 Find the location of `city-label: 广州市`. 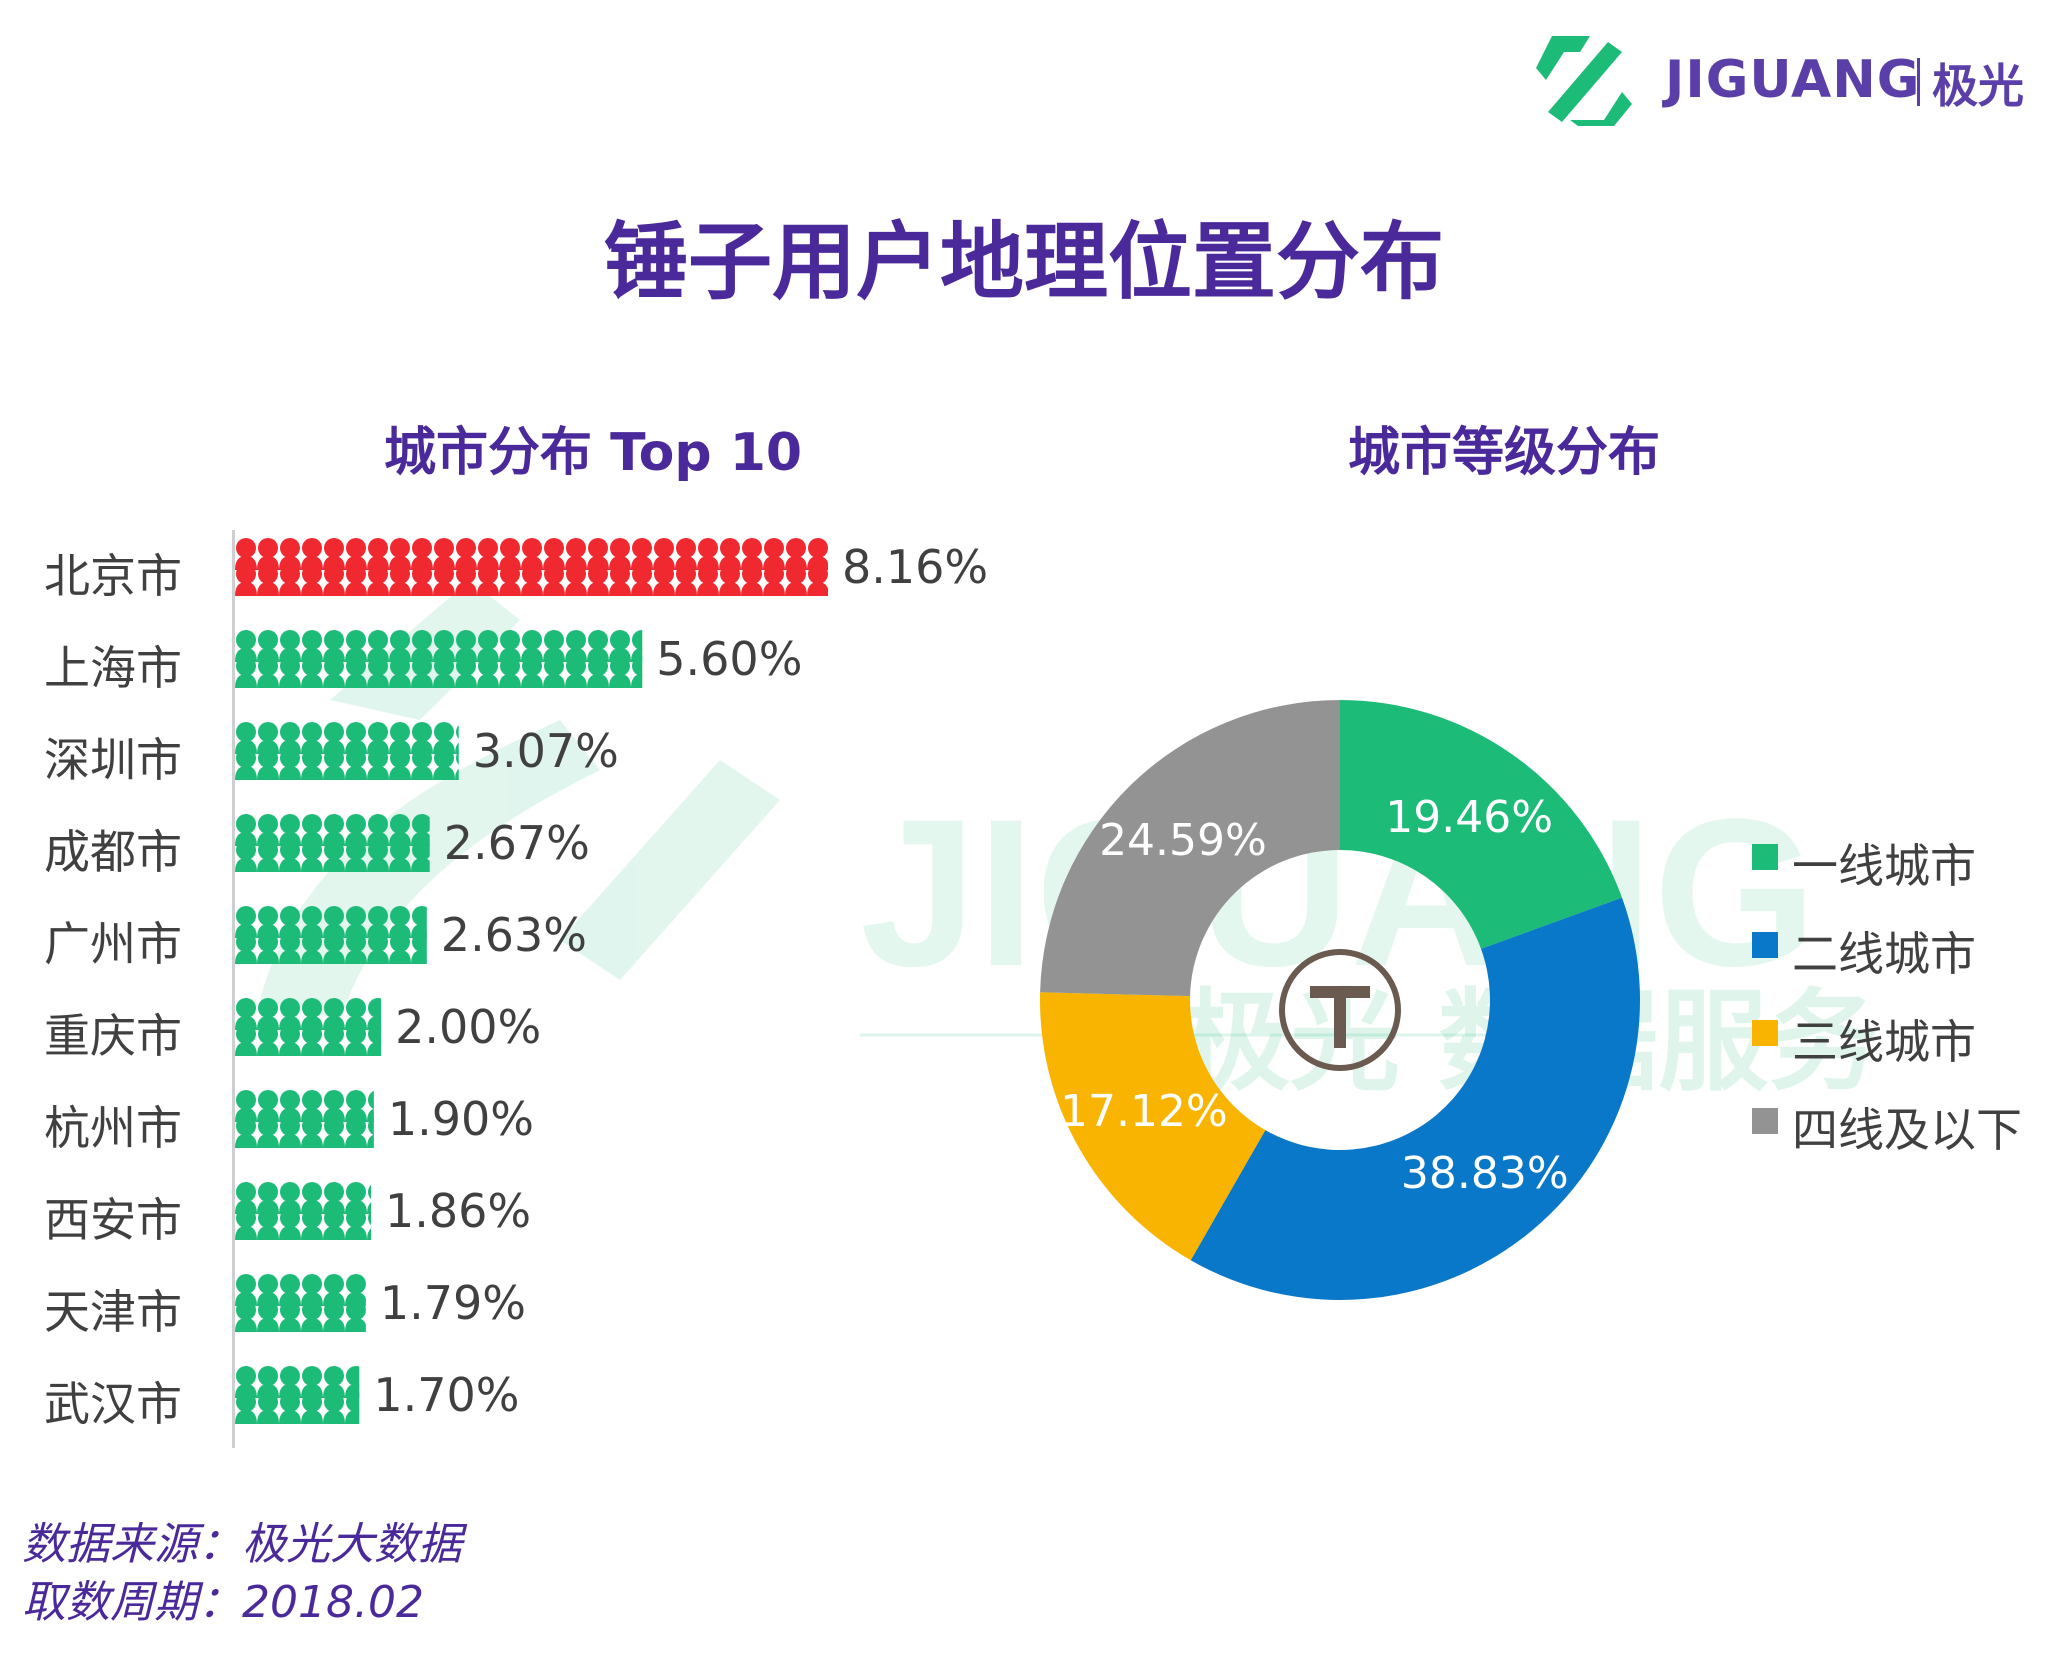

city-label: 广州市 is located at coordinates (113, 944).